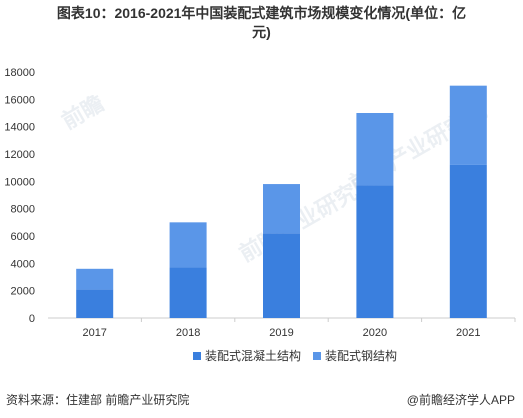 Image resolution: width=523 pixels, height=418 pixels. I want to click on legend-label: 装配式混凝土结构, so click(253, 355).